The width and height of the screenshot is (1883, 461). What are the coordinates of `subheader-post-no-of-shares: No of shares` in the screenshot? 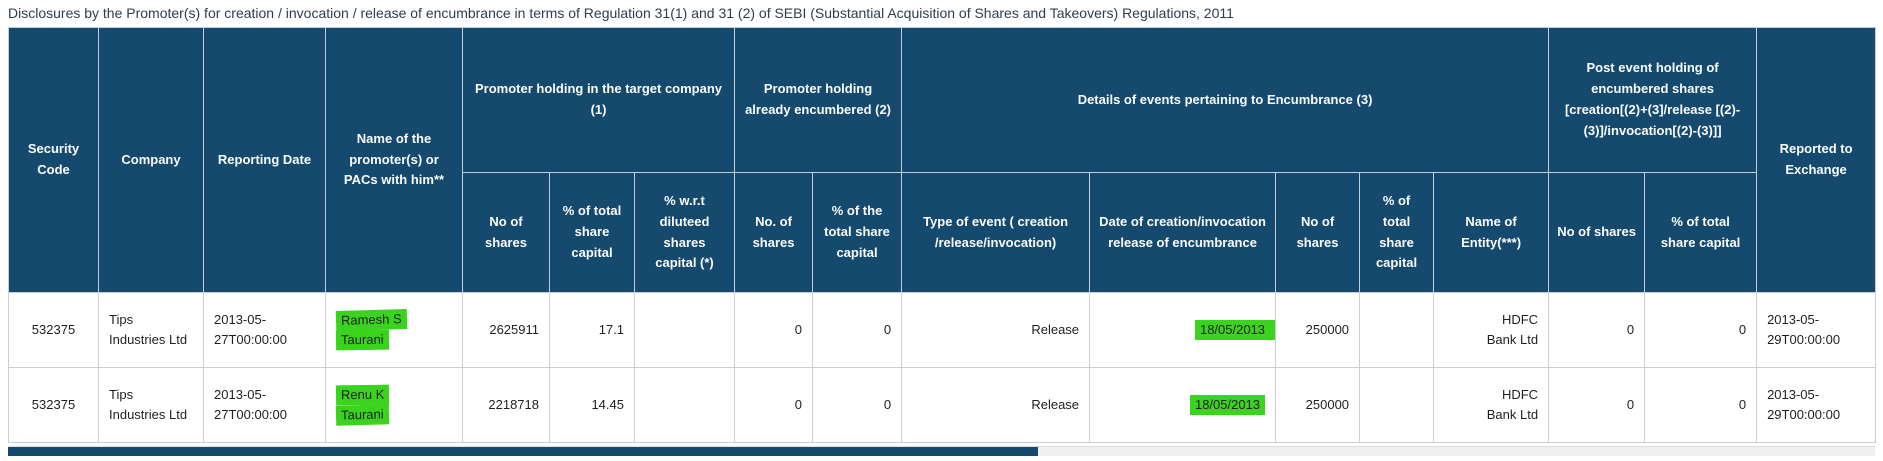 It's located at (1597, 232).